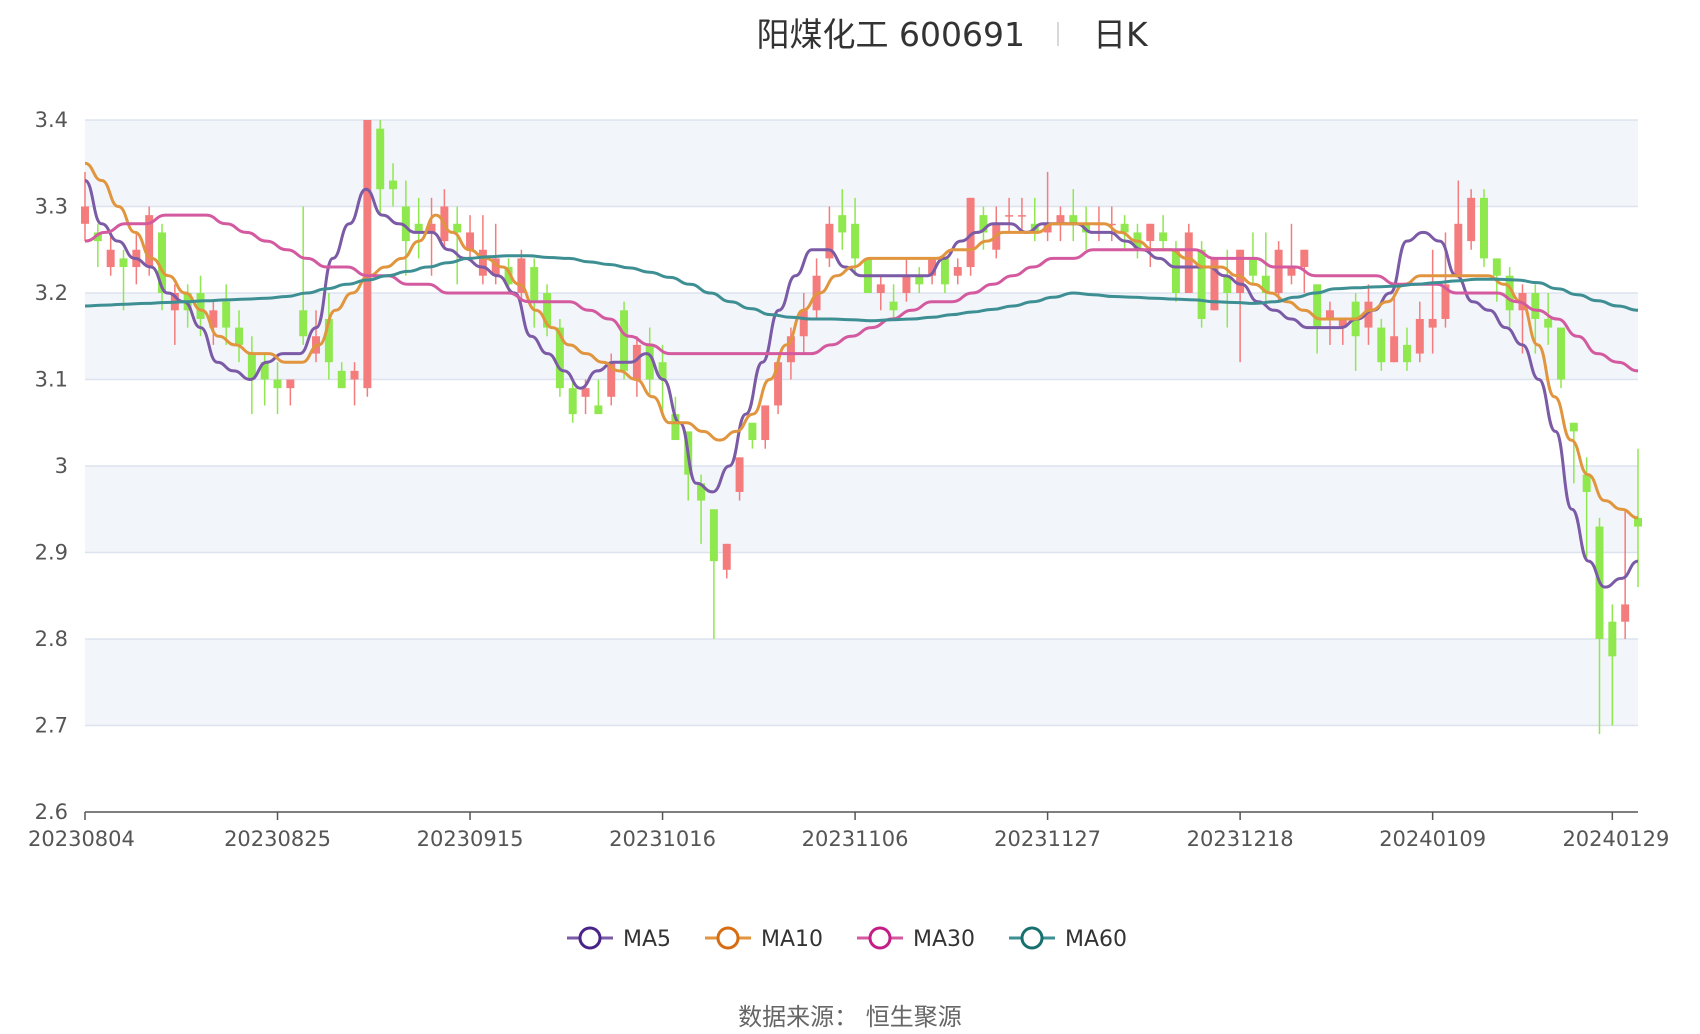  I want to click on legend-label: MA60, so click(1096, 939).